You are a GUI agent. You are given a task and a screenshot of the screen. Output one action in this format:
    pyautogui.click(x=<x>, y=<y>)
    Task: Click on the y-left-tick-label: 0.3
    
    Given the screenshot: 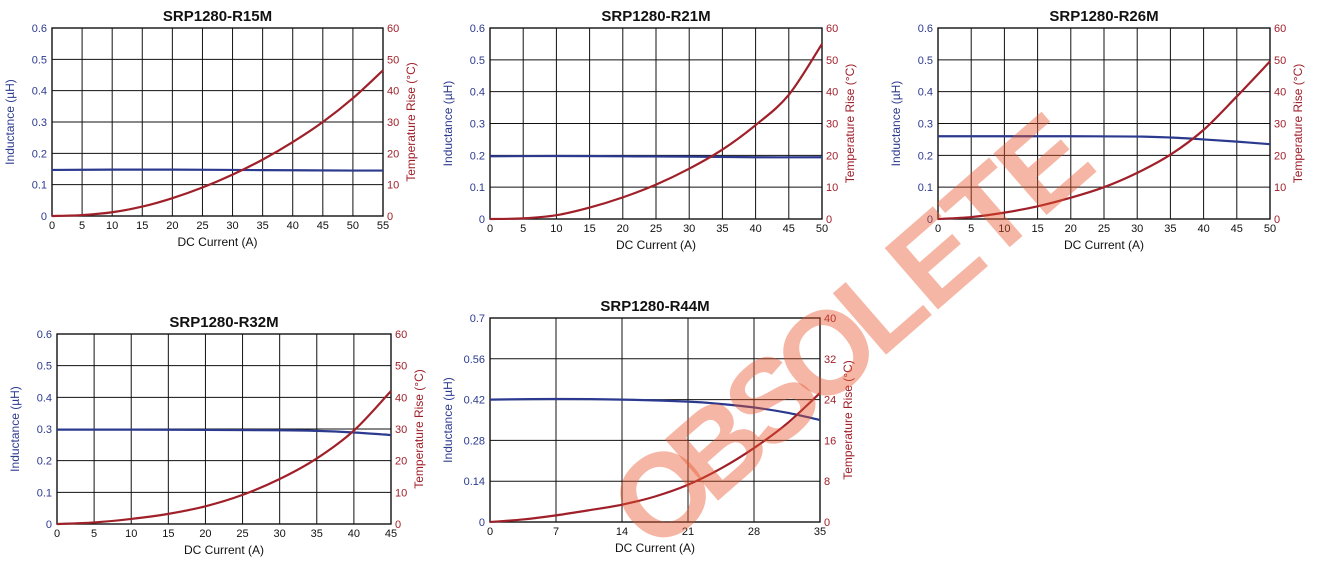 What is the action you would take?
    pyautogui.click(x=477, y=125)
    